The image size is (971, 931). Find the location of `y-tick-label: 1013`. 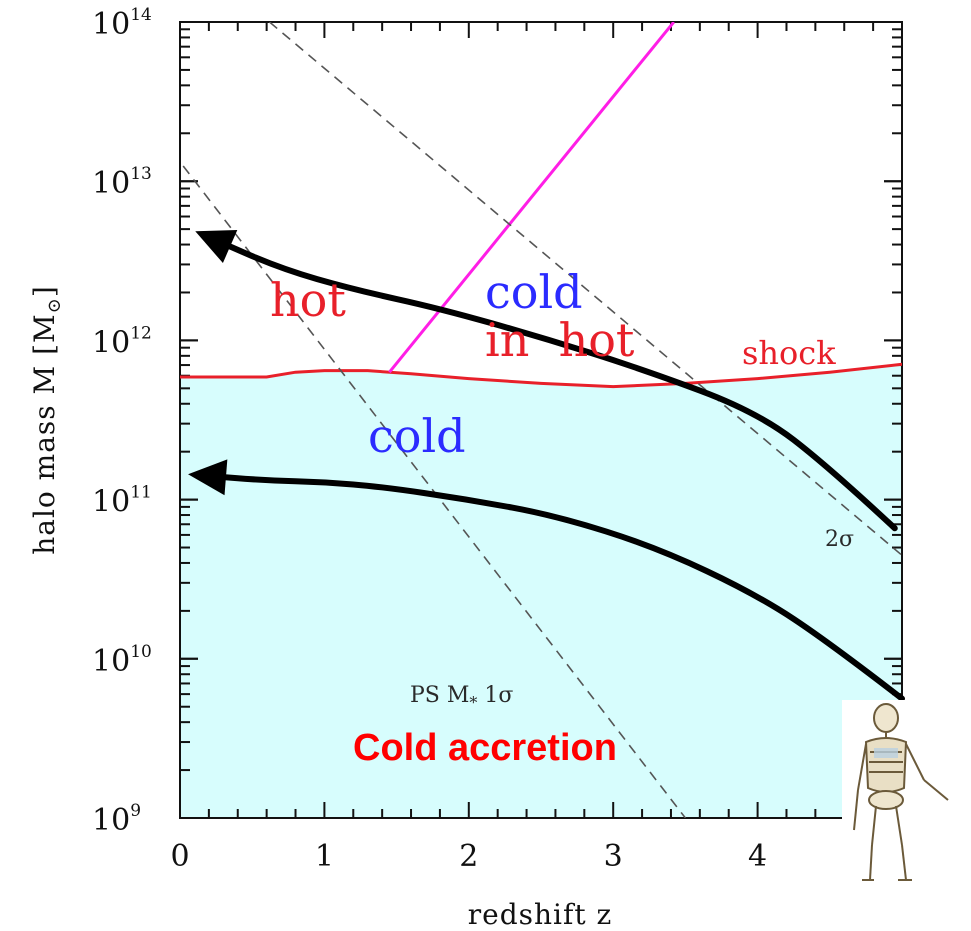

y-tick-label: 1013 is located at coordinates (122, 182).